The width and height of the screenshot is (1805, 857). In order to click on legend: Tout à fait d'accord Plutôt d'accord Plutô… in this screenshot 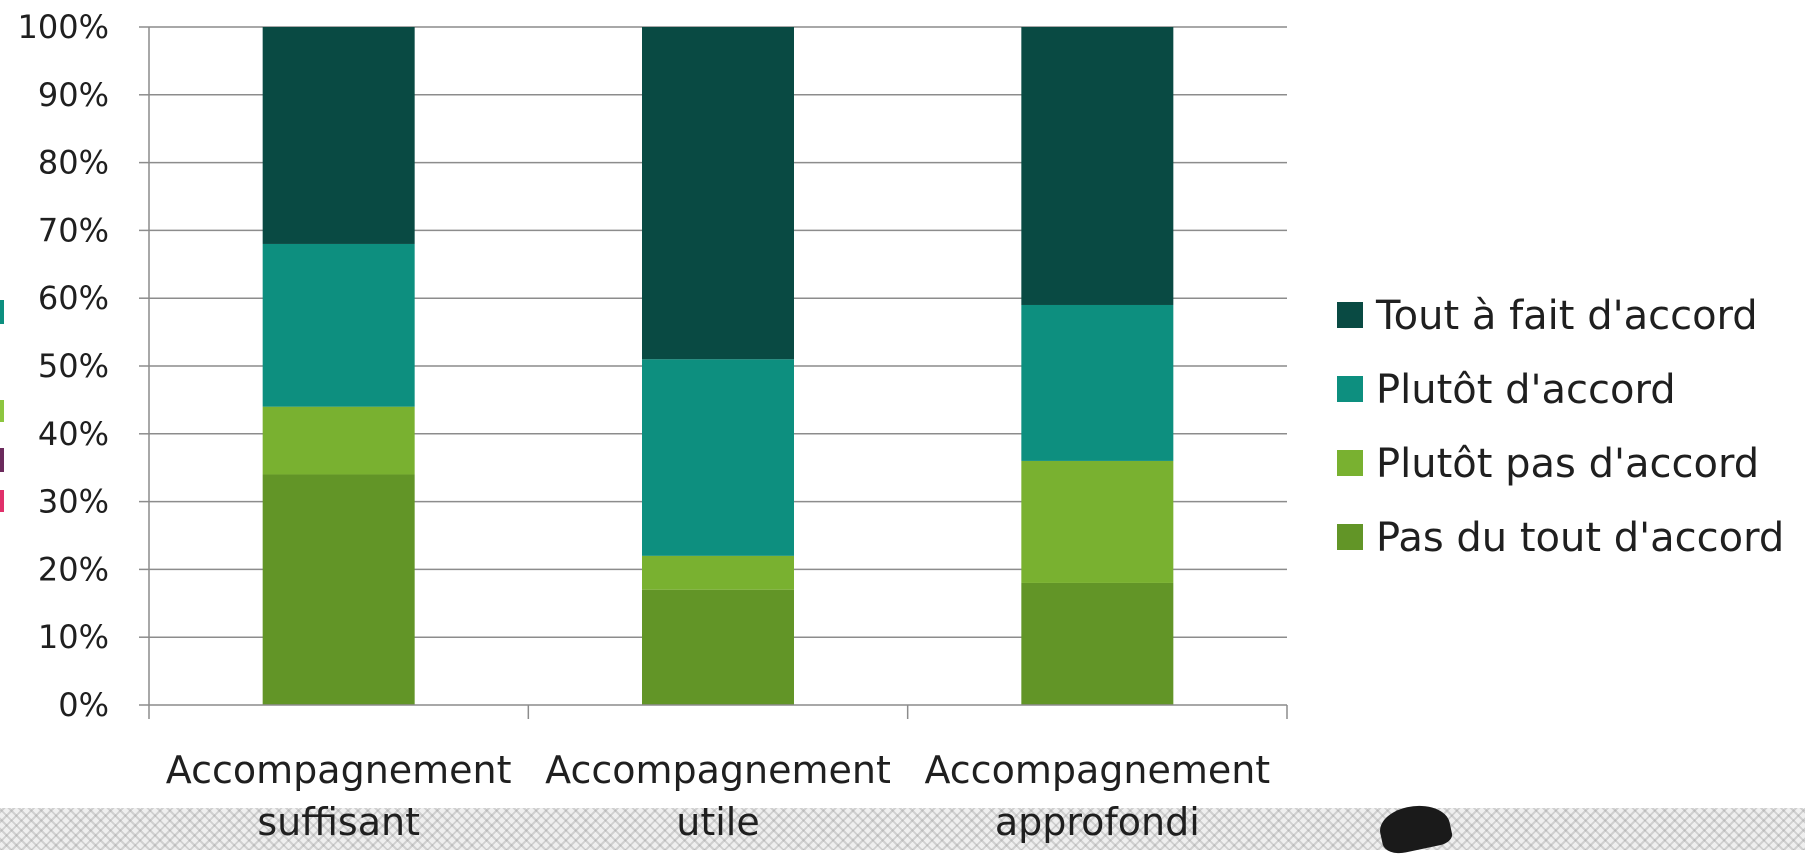, I will do `click(1560, 427)`.